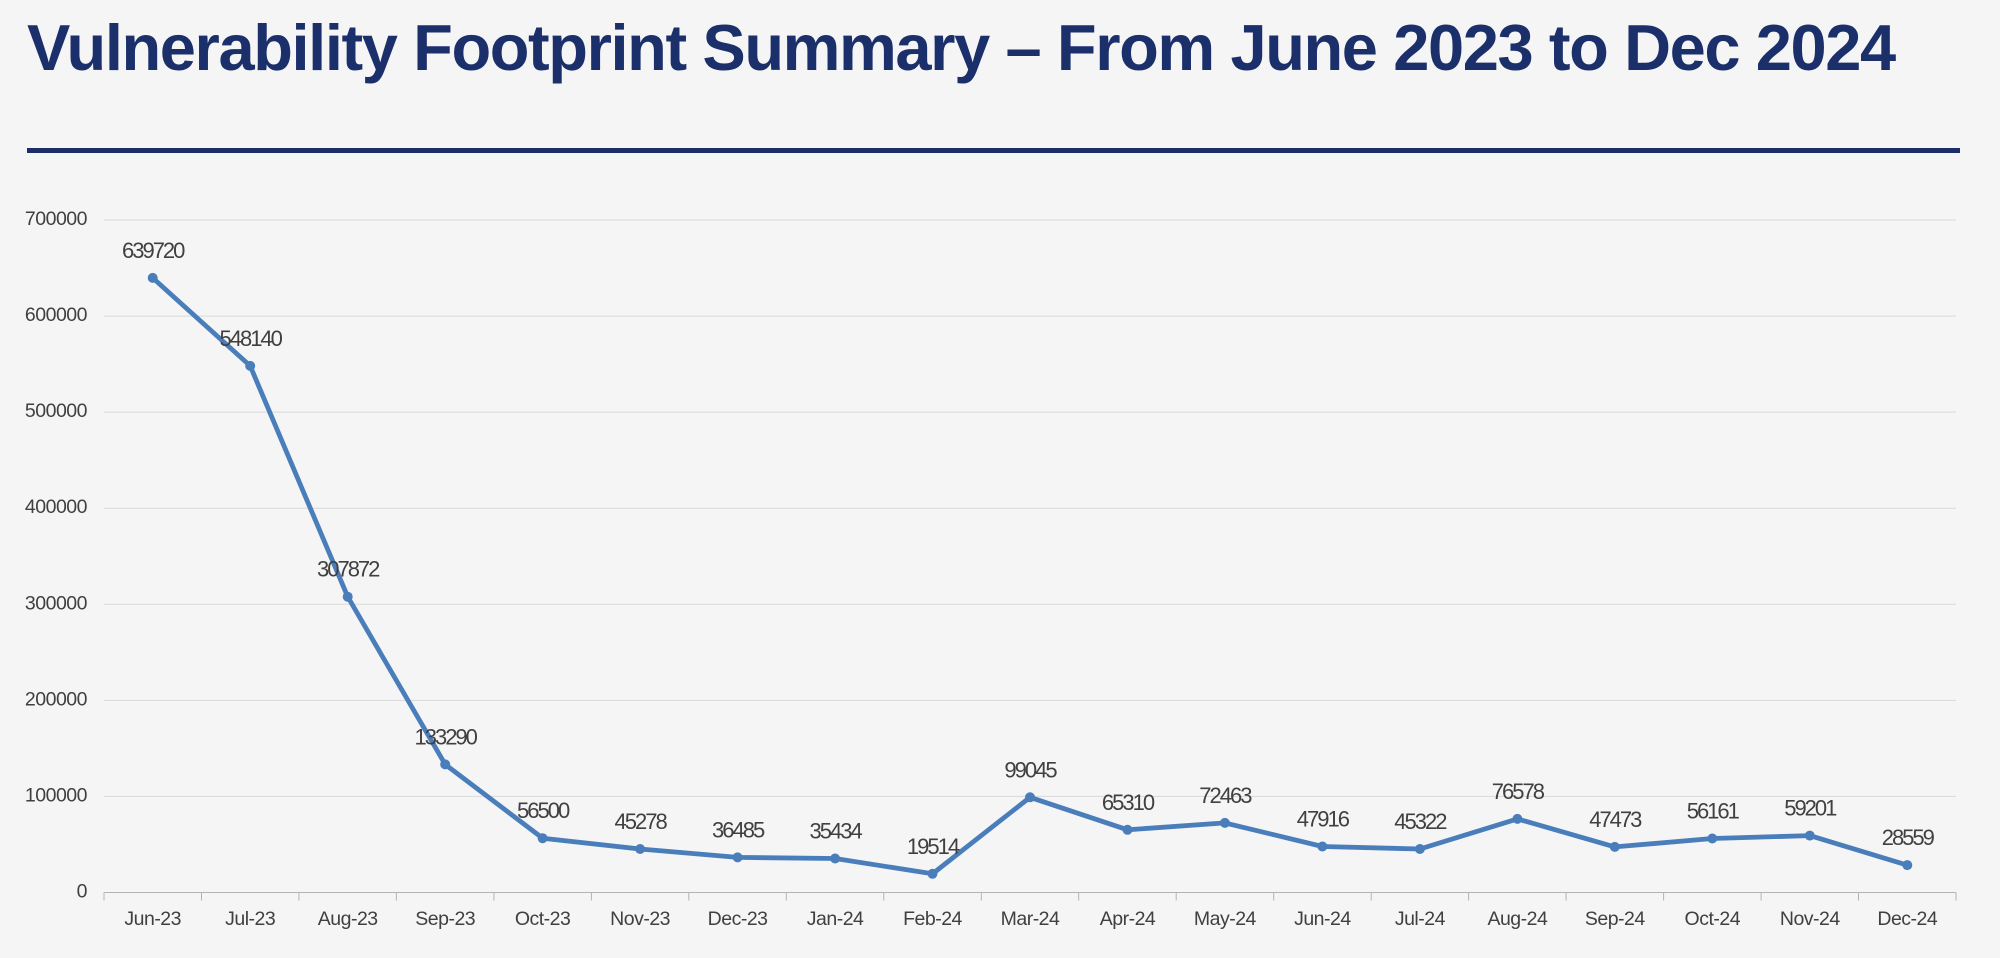 The width and height of the screenshot is (2000, 958). Describe the element at coordinates (348, 569) in the screenshot. I see `svg-text: 307872` at that location.